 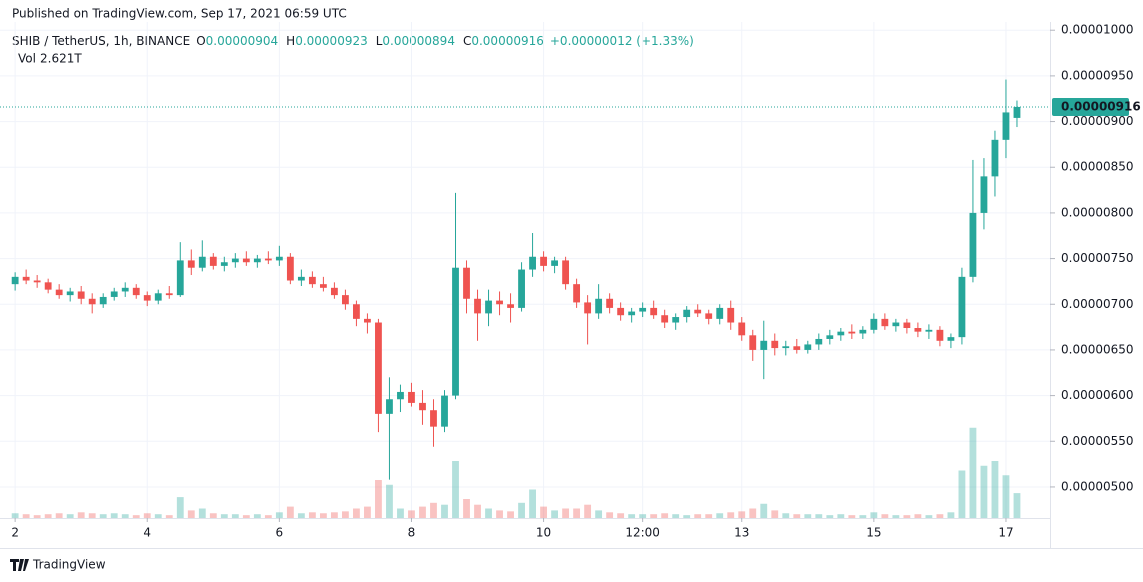 What do you see at coordinates (27, 59) in the screenshot?
I see `vol-key: Vol` at bounding box center [27, 59].